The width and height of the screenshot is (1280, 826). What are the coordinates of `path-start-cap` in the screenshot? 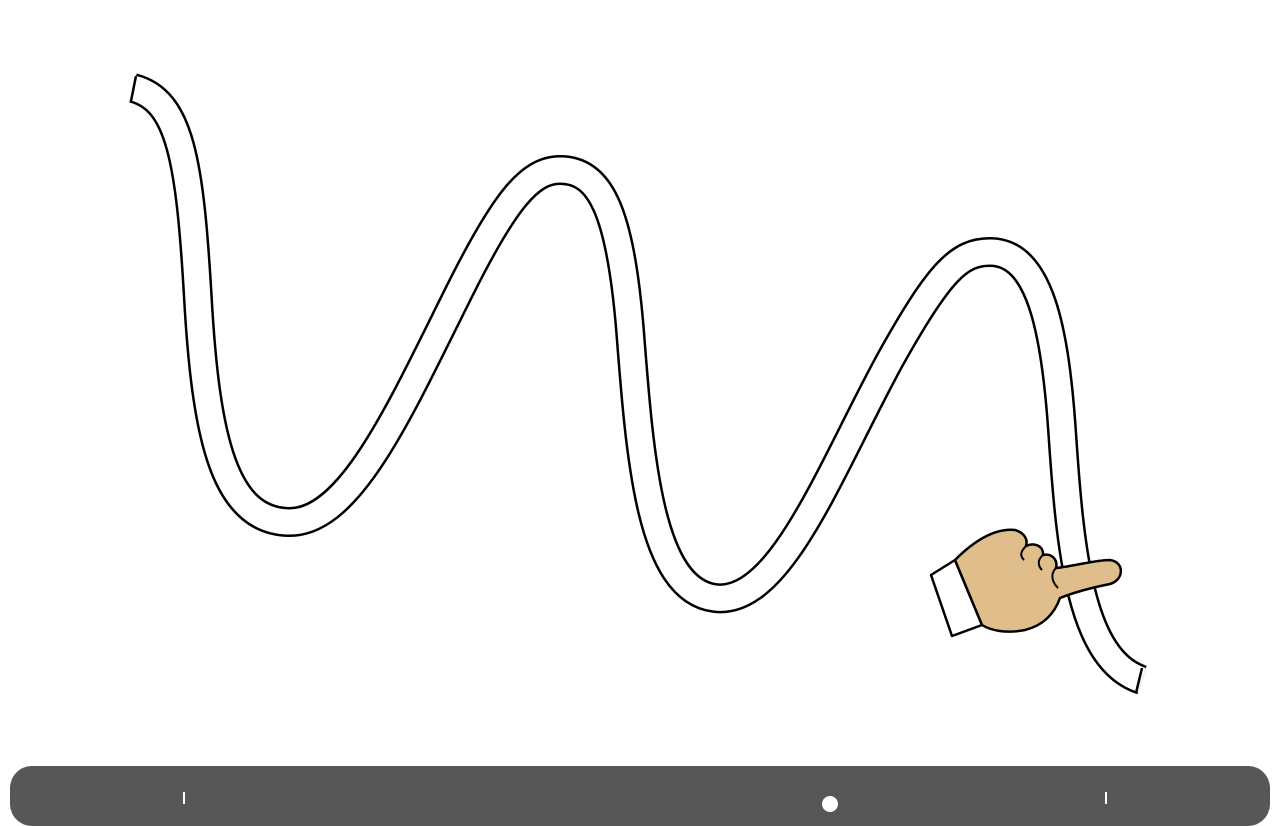 It's located at (133, 88).